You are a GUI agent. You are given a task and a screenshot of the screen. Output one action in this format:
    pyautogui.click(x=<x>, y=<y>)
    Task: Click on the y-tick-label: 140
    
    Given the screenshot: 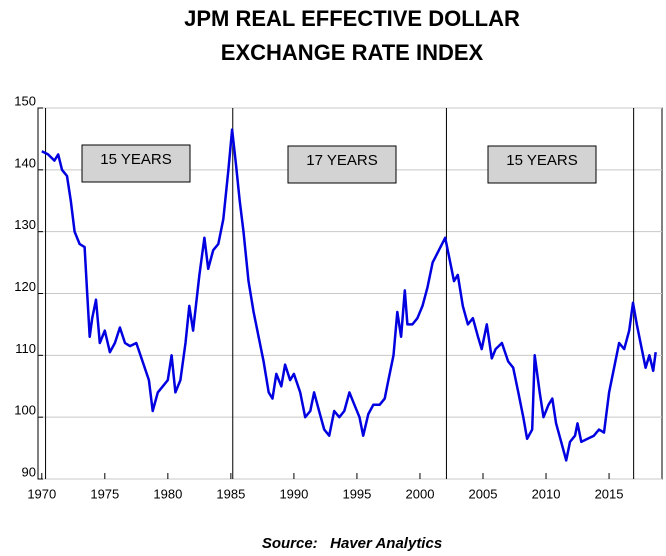 What is the action you would take?
    pyautogui.click(x=25, y=162)
    